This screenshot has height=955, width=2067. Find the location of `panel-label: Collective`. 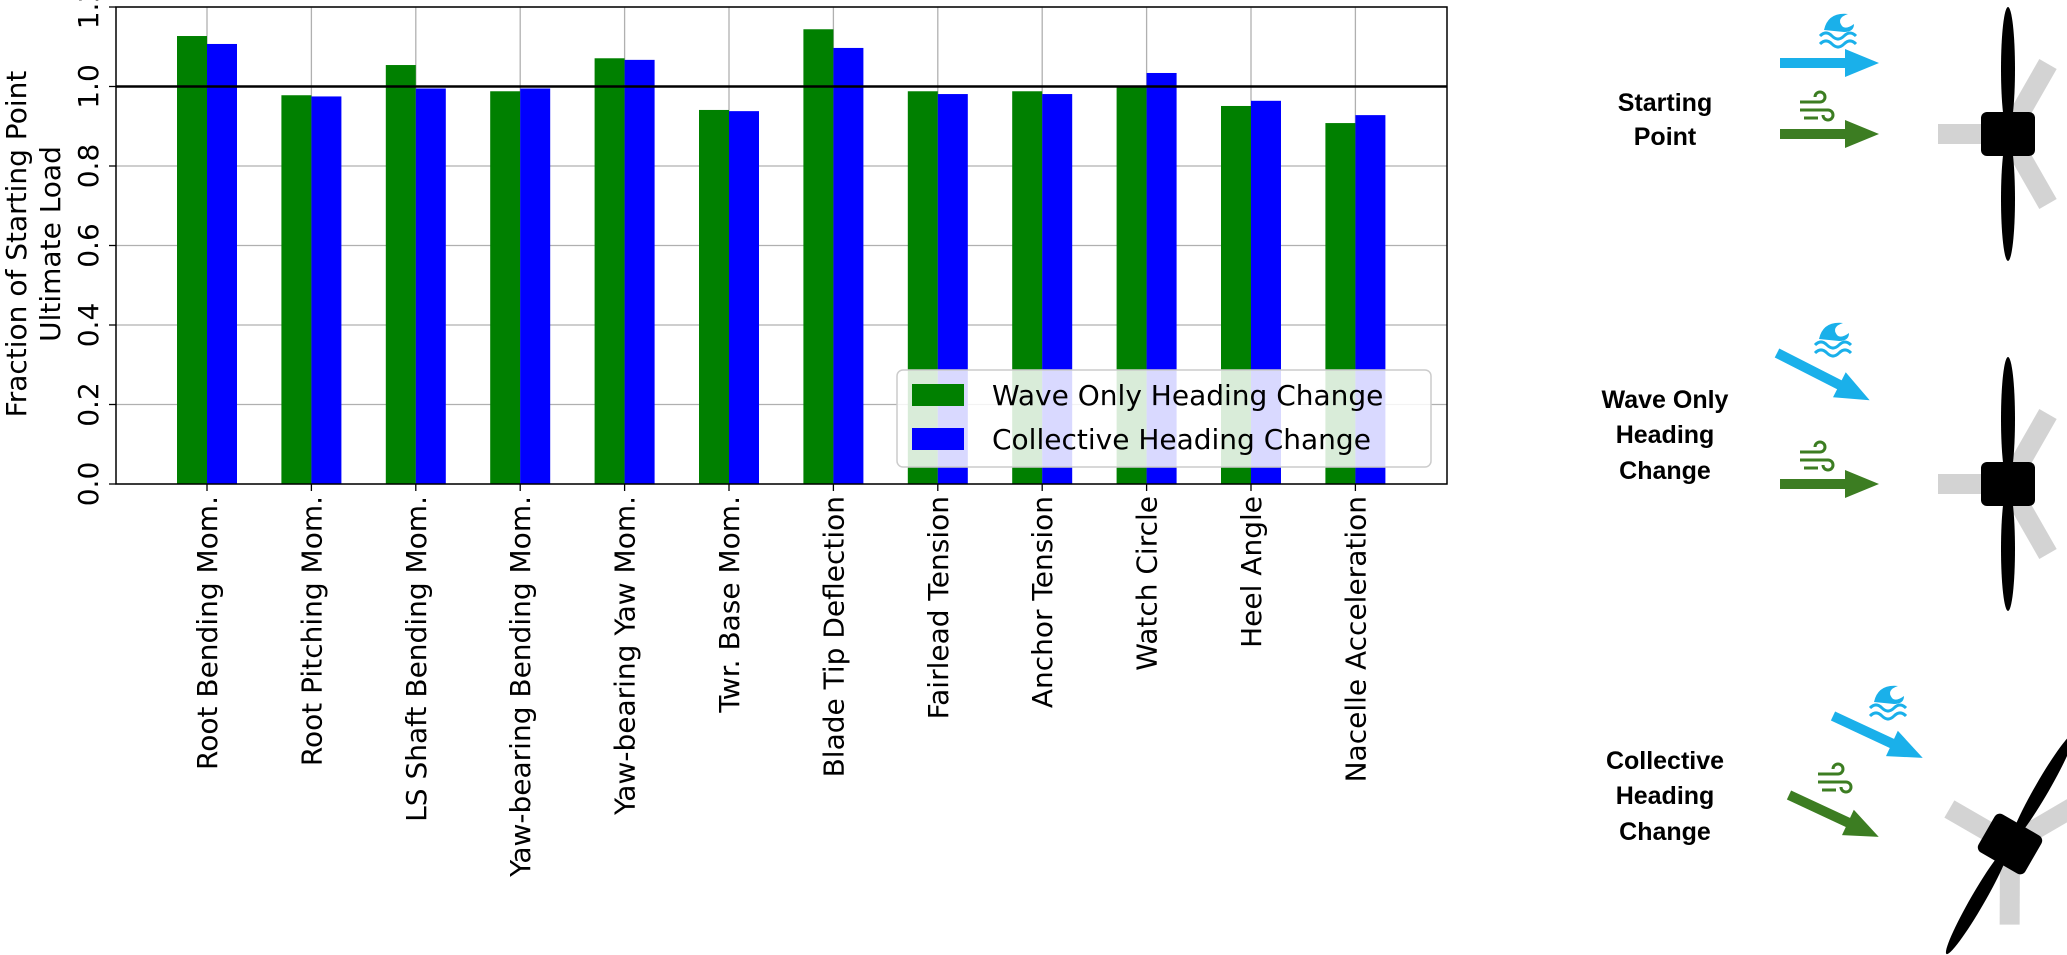

panel-label: Collective is located at coordinates (1665, 761).